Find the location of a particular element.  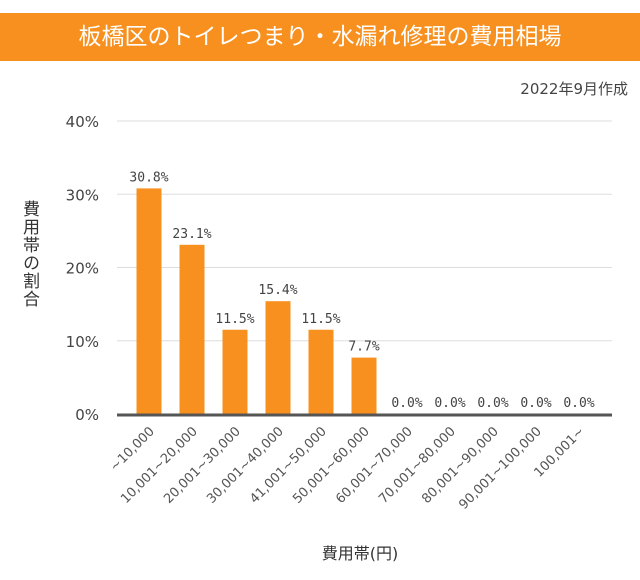

x-tick-label: 10,001~20,000 is located at coordinates (159, 465).